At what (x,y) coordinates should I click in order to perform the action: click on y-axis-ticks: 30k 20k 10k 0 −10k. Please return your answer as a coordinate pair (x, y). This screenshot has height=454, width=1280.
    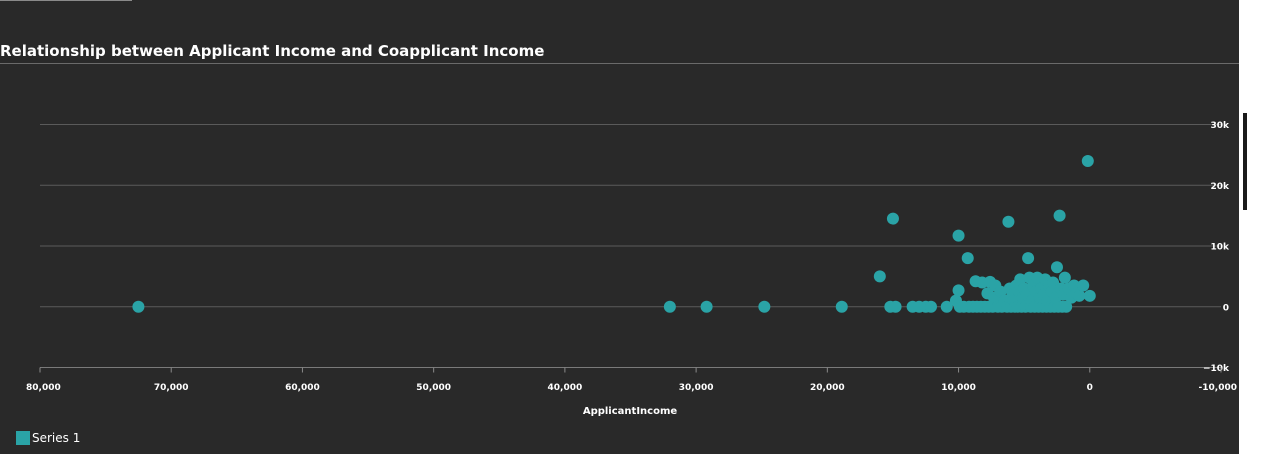
    Looking at the image, I should click on (1216, 247).